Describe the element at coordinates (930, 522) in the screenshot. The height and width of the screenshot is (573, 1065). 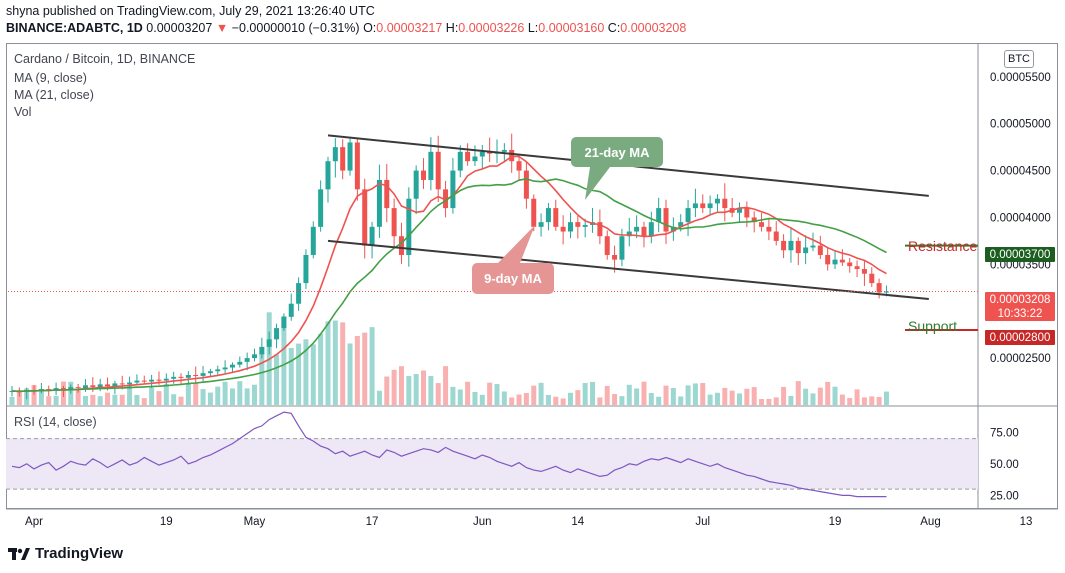
I see `time-tick-label: Aug` at that location.